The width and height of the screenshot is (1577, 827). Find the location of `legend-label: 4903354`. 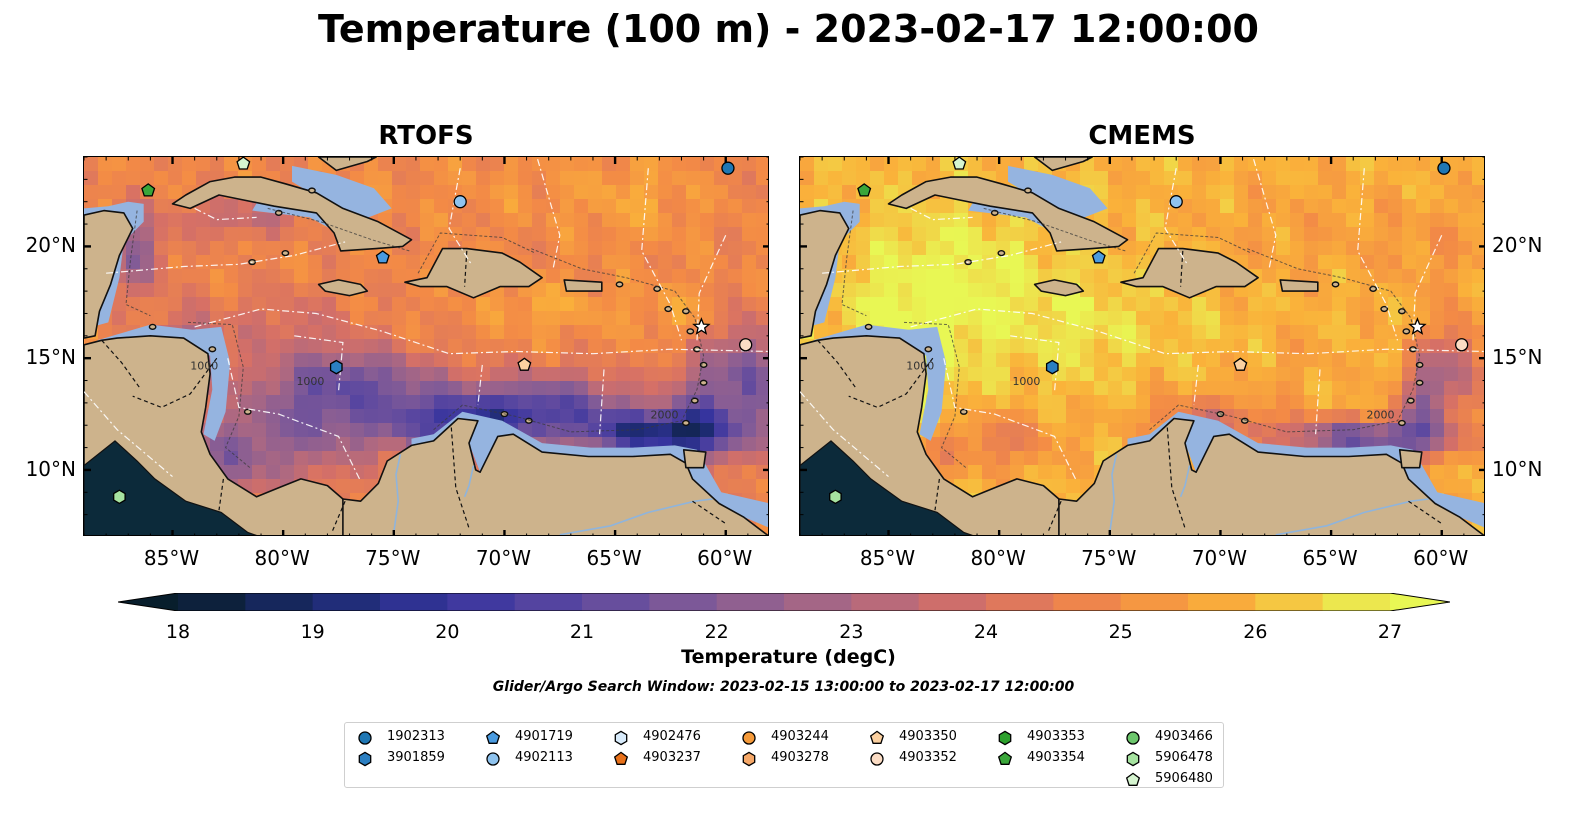

legend-label: 4903354 is located at coordinates (1056, 757).